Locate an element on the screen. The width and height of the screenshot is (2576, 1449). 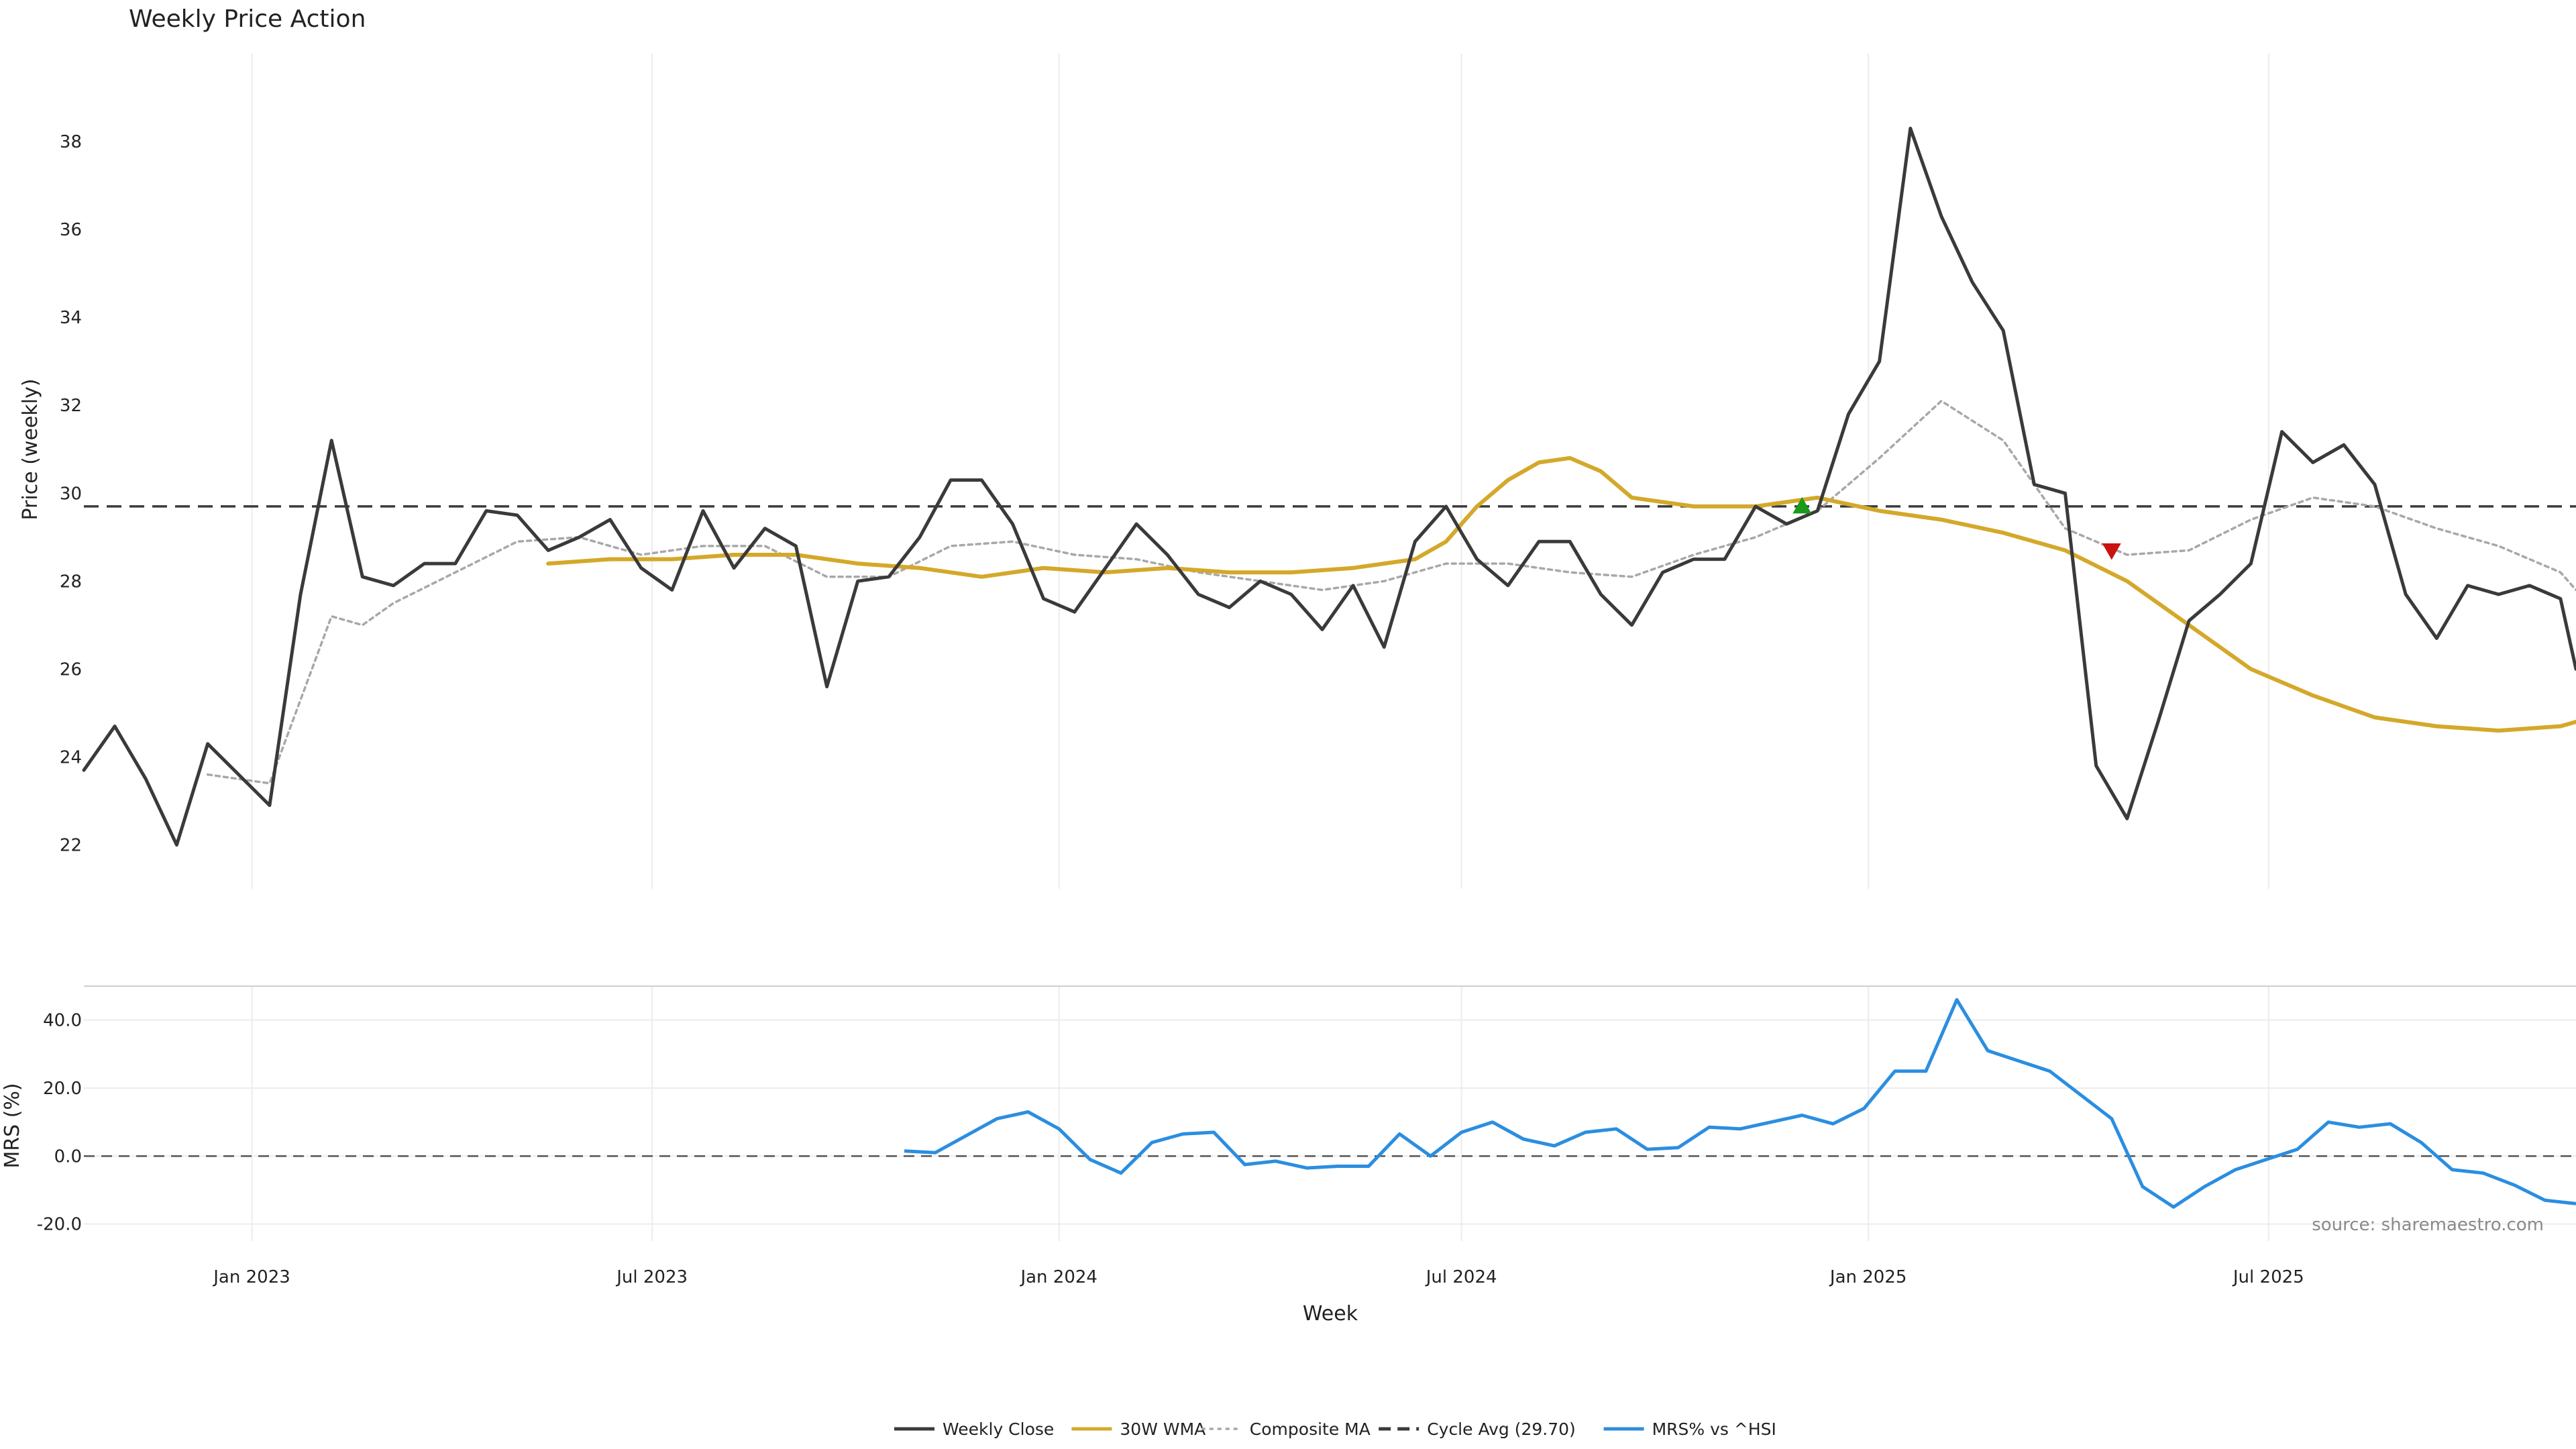
price-y-tick-labels: 22 24 26 28 30 32 34 36 38 is located at coordinates (71, 493).